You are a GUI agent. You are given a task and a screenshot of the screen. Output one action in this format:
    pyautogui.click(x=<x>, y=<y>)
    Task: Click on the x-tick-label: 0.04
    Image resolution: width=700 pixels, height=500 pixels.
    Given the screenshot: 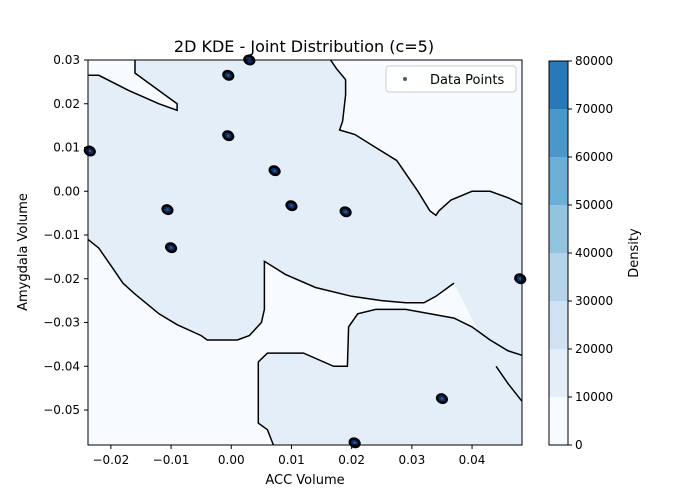 What is the action you would take?
    pyautogui.click(x=472, y=460)
    